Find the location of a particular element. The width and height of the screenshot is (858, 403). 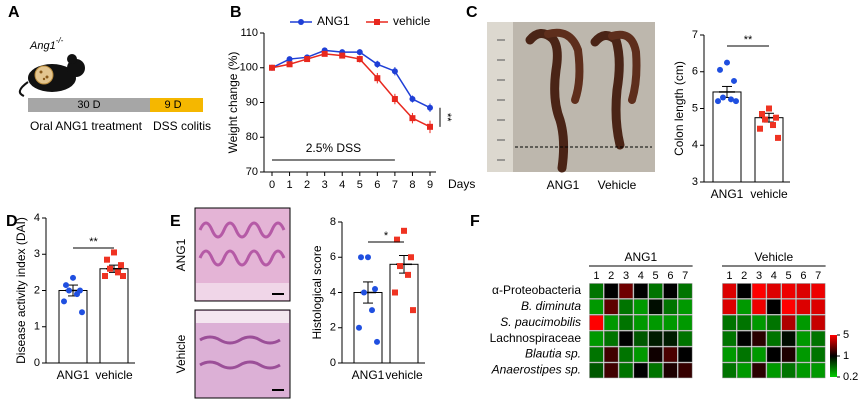

series-line is located at coordinates (351, 79).